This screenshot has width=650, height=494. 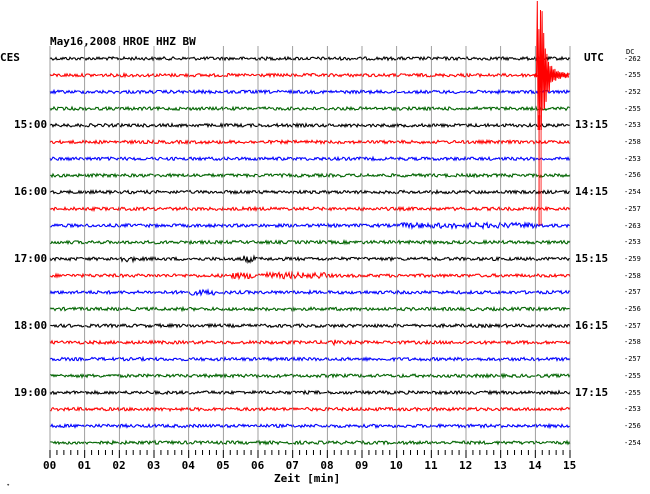 What do you see at coordinates (592, 325) in the screenshot?
I see `right-time-label: 16:15` at bounding box center [592, 325].